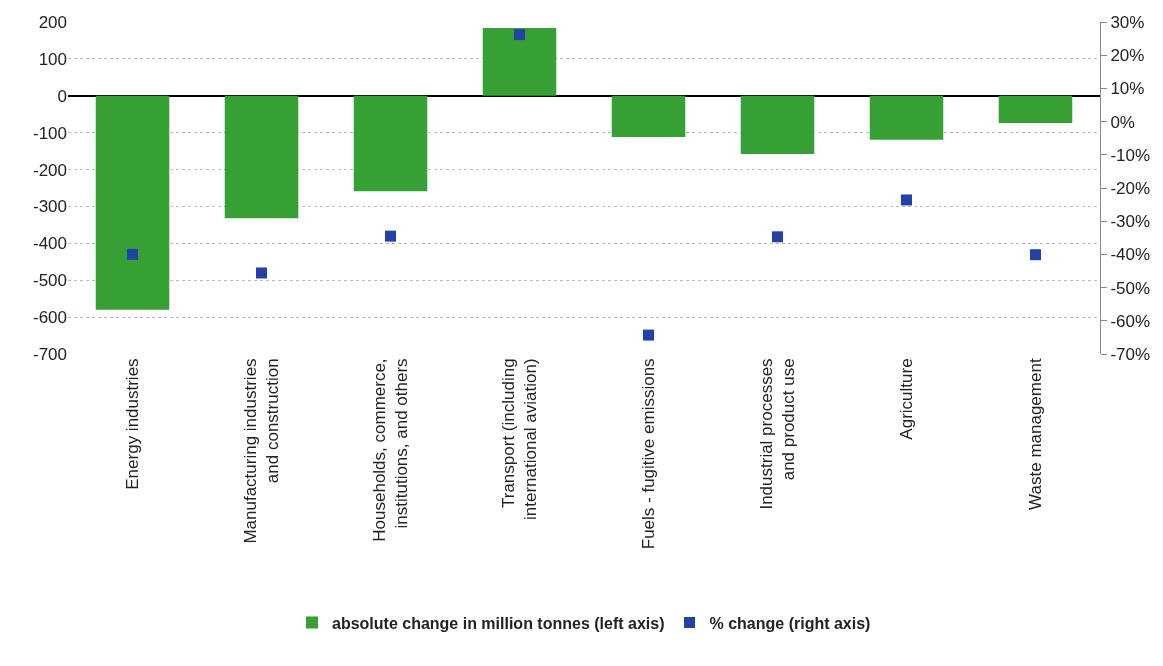  Describe the element at coordinates (49, 244) in the screenshot. I see `y-tick-label: -400` at that location.